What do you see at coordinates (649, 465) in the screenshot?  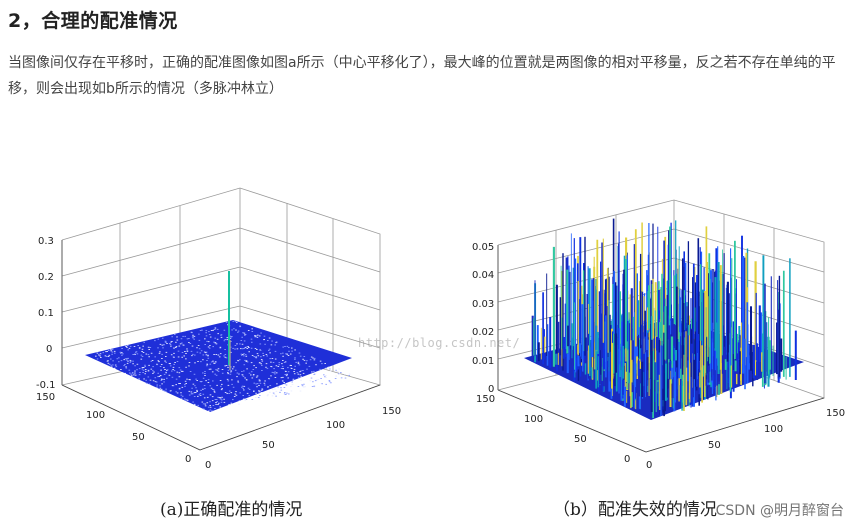 I see `plot-b-x-tick: 0` at bounding box center [649, 465].